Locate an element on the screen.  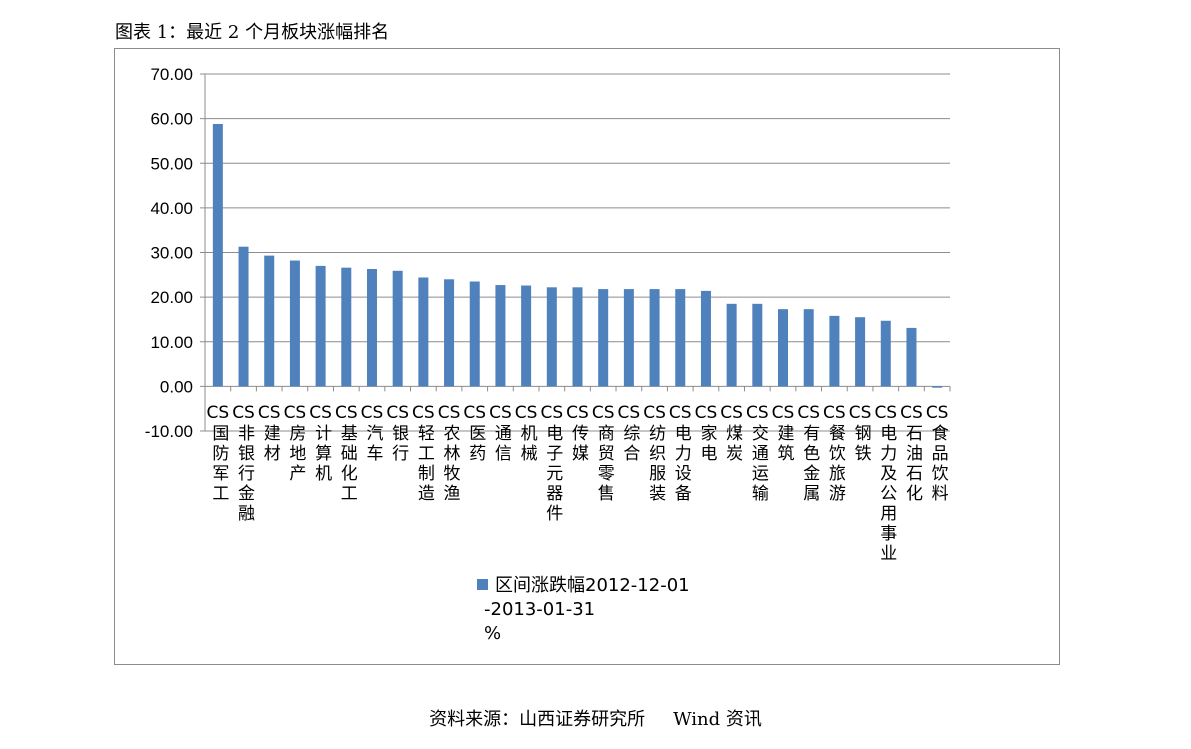
legend-label: -2013-01-31 is located at coordinates (539, 609).